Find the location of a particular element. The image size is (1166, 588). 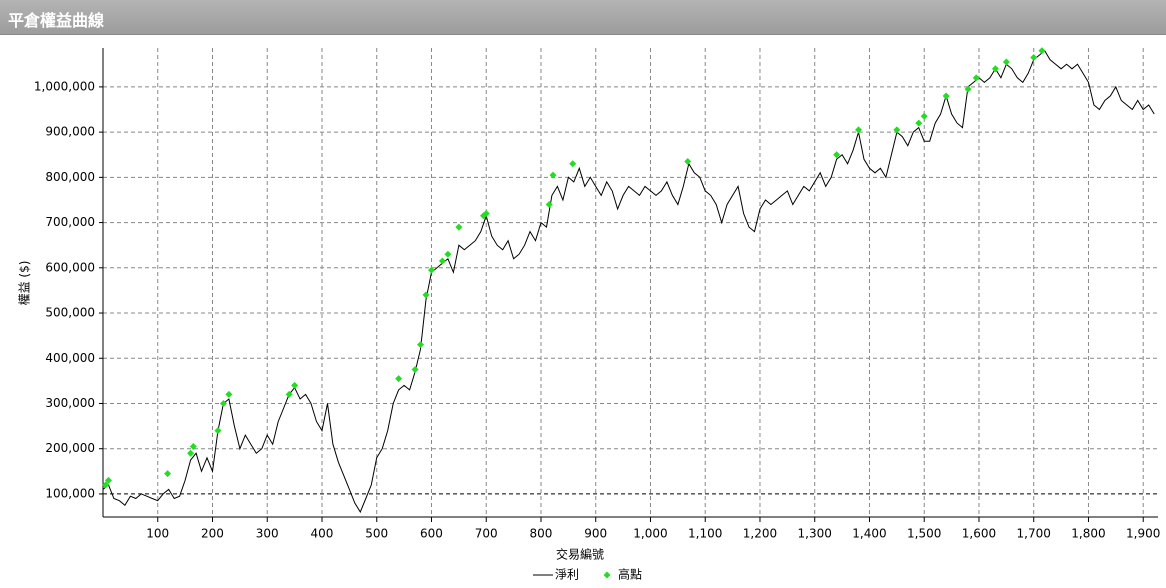

y-tick-label: 600,000 is located at coordinates (70, 267).